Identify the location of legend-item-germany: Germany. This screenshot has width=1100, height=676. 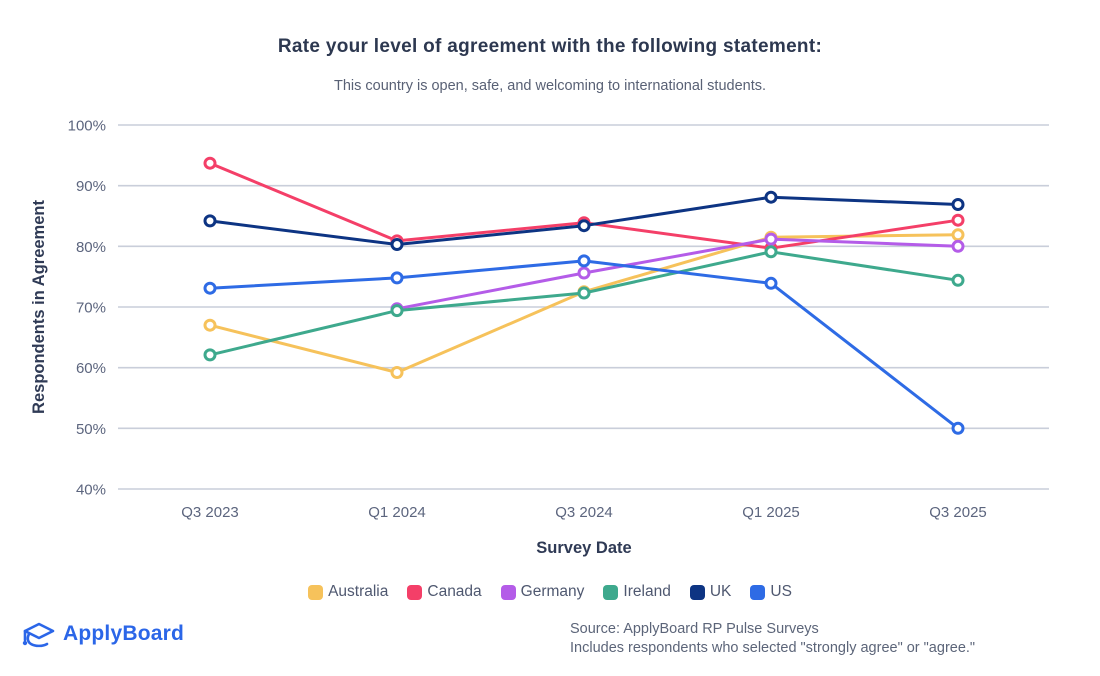
(542, 592).